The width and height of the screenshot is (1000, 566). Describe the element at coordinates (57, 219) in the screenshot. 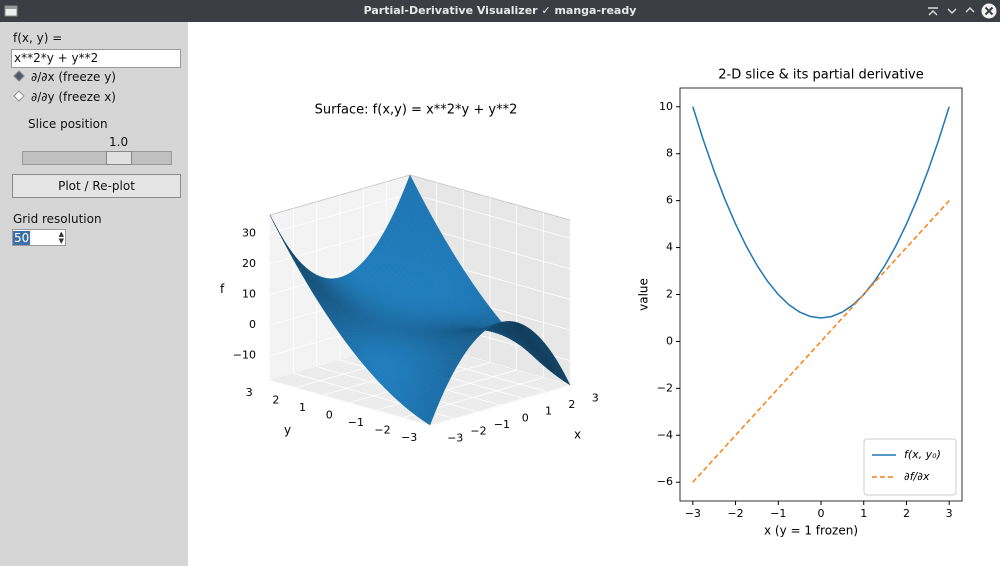

I see `grid-label: Grid resolution` at that location.